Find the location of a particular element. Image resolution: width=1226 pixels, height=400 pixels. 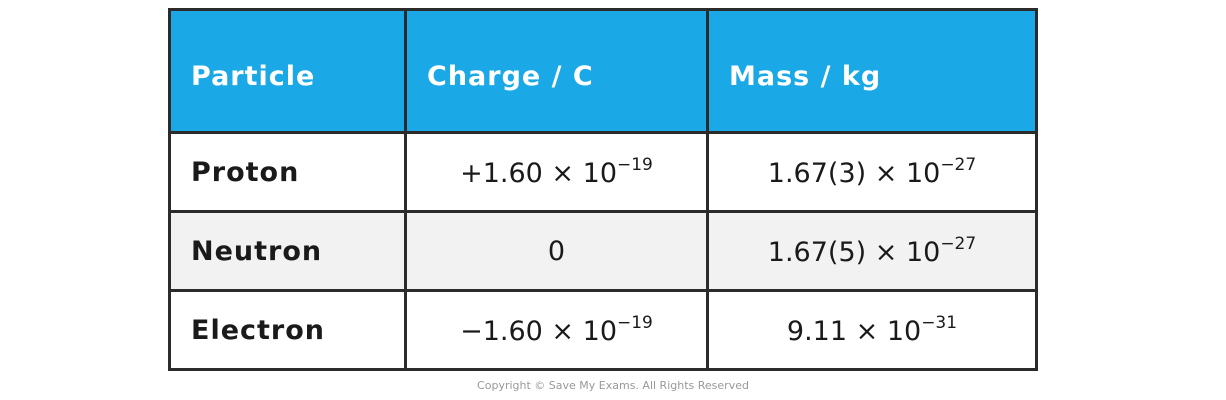

value-base: +1.60 × 10 is located at coordinates (538, 173).